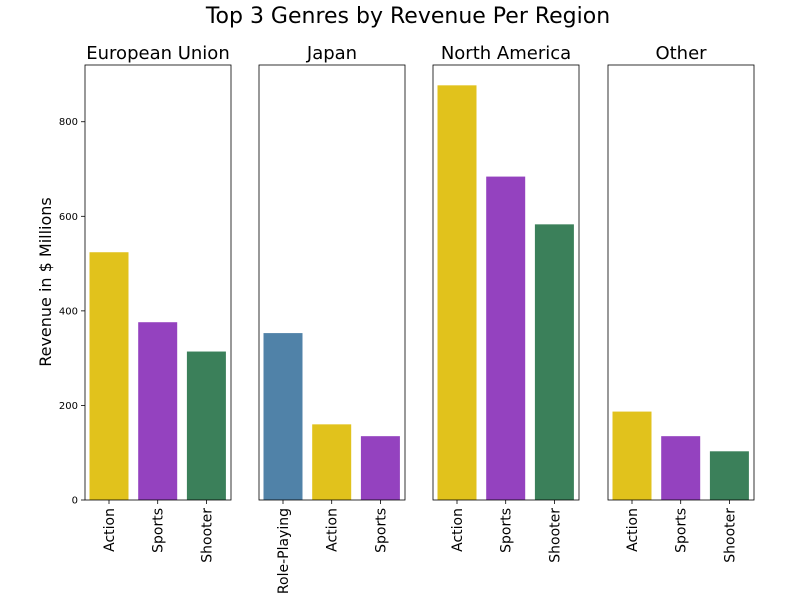  I want to click on y-tick-label: 800, so click(68, 122).